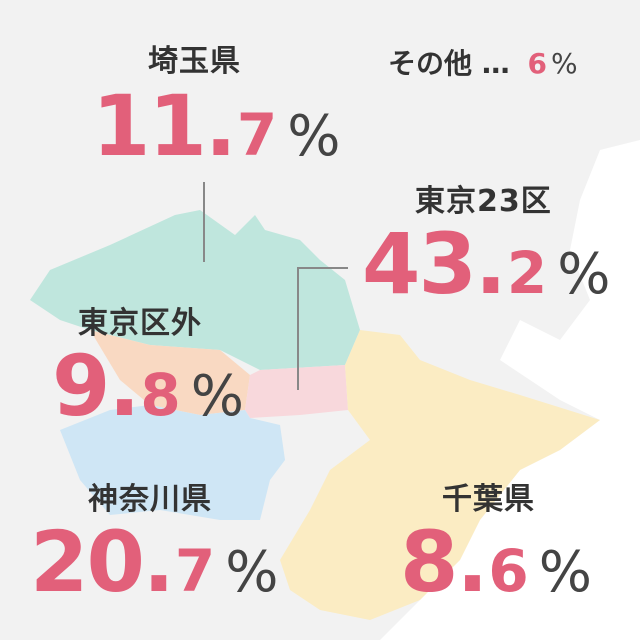 The image size is (640, 640). I want to click on value-saitama-int: 11, so click(149, 126).